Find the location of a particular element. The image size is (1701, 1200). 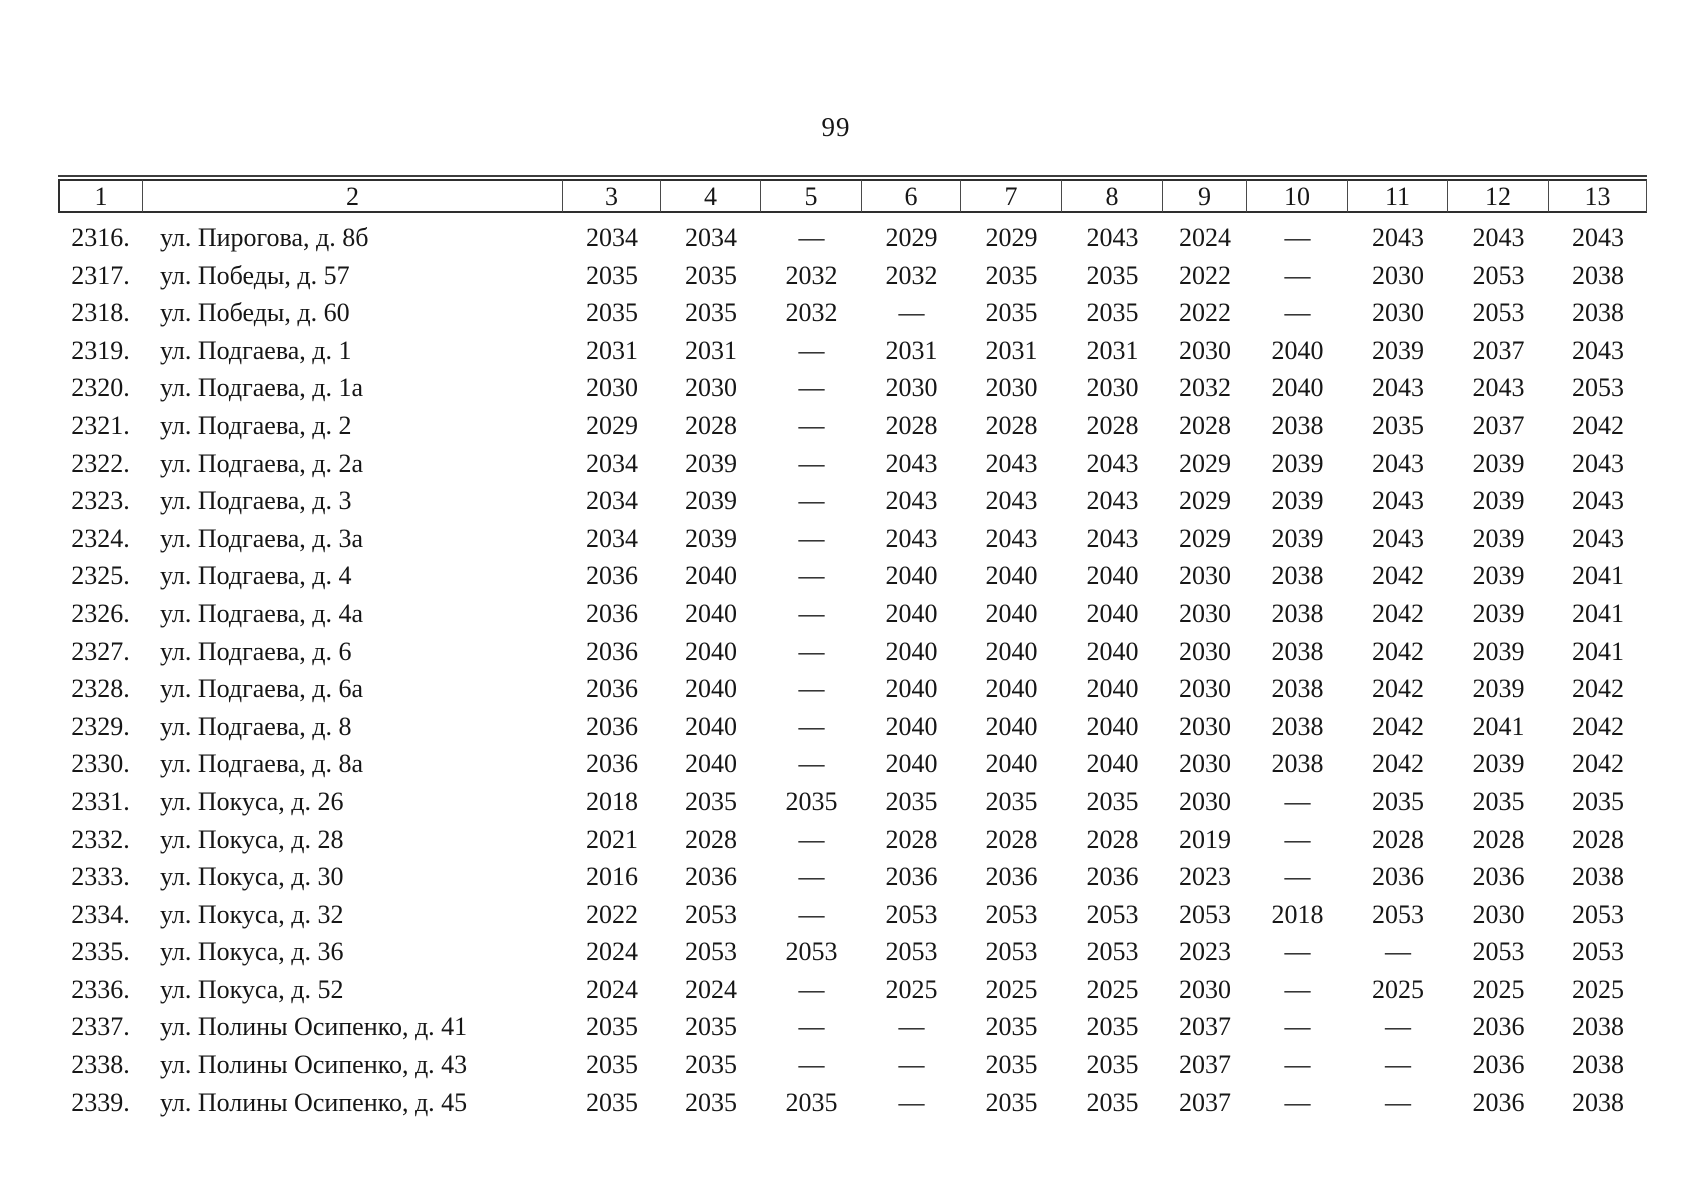

row-number: 2339. is located at coordinates (100, 1102).